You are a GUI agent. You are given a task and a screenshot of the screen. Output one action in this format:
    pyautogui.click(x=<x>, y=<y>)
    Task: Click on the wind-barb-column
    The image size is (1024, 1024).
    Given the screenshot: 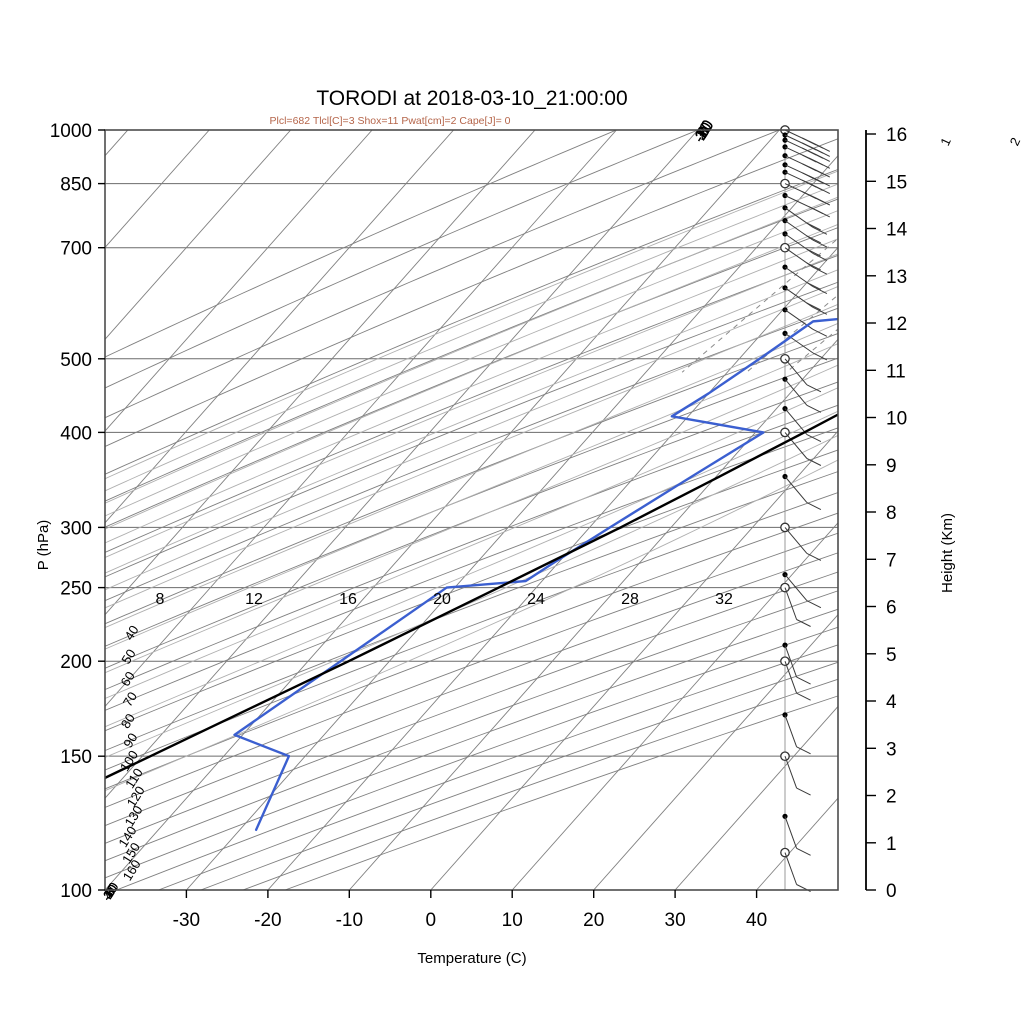 What is the action you would take?
    pyautogui.click(x=805, y=508)
    